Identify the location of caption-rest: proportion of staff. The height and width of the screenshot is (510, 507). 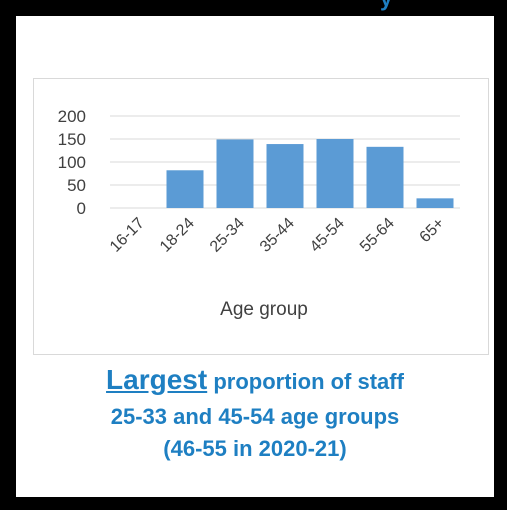
(305, 381).